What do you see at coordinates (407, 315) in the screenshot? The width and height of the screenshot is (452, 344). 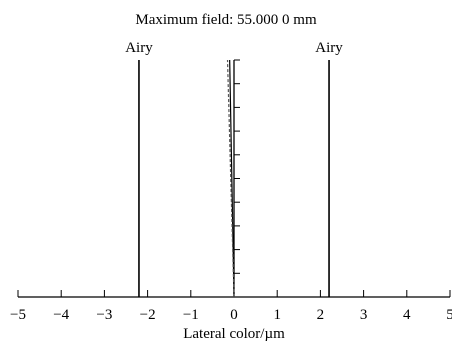 I see `x-tick-label: 4` at bounding box center [407, 315].